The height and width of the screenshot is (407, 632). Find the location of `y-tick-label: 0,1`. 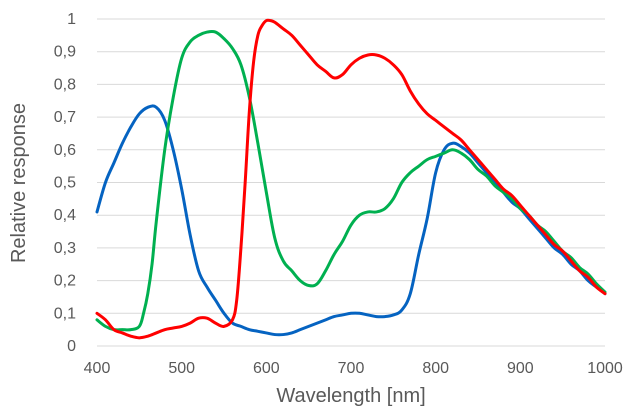

y-tick-label: 0,1 is located at coordinates (65, 313).